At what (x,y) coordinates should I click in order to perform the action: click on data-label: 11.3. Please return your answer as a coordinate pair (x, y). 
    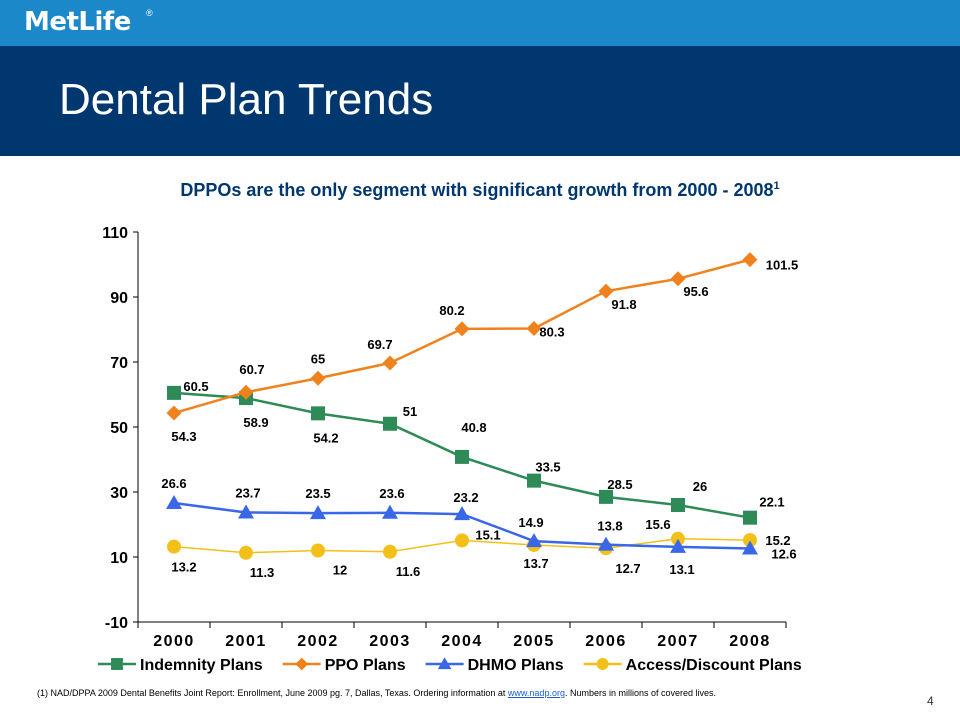
    Looking at the image, I should click on (262, 572).